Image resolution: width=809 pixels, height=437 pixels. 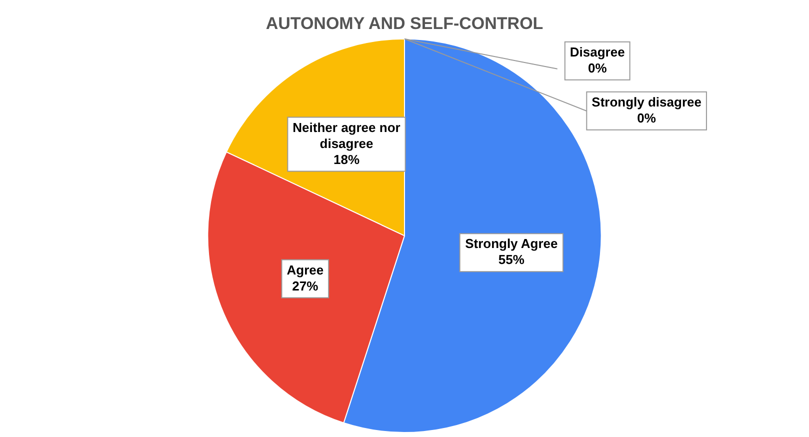 I want to click on data-label: 27%, so click(x=305, y=286).